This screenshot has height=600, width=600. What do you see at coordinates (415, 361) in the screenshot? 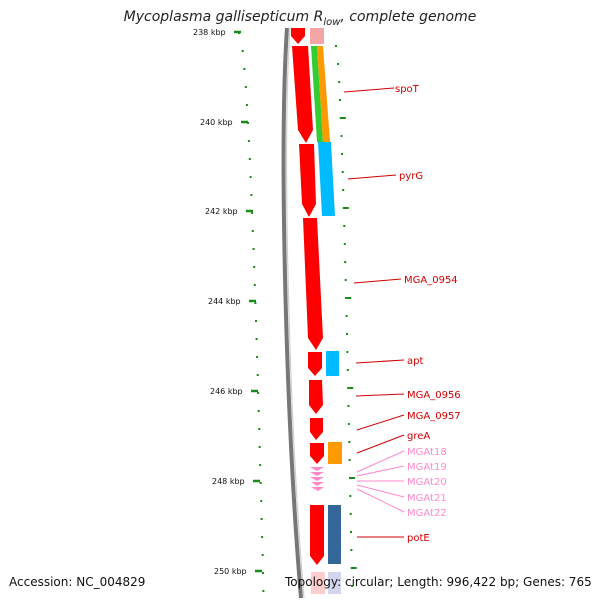
I see `gene-label-apt: apt` at bounding box center [415, 361].